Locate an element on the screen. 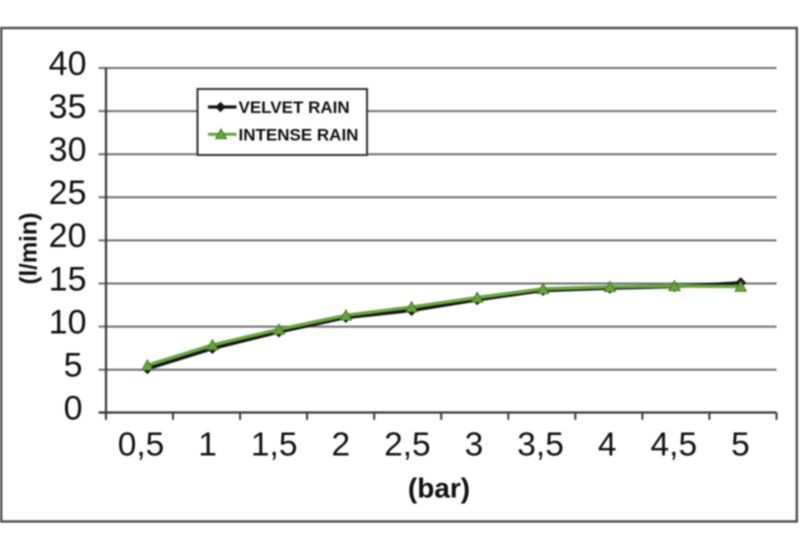 Image resolution: width=800 pixels, height=533 pixels. svg-text: 15 is located at coordinates (68, 279).